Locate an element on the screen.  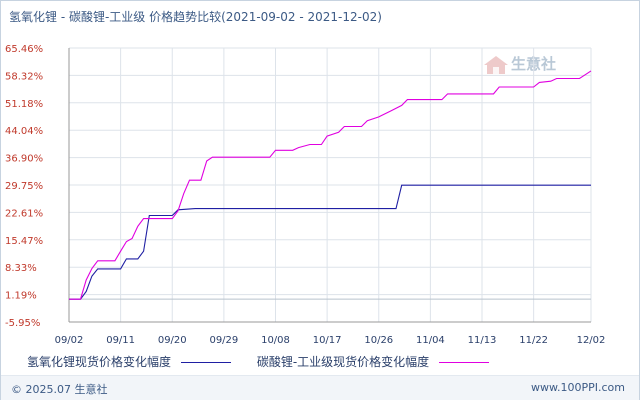
x-tick-label: 10/17 is located at coordinates (327, 340).